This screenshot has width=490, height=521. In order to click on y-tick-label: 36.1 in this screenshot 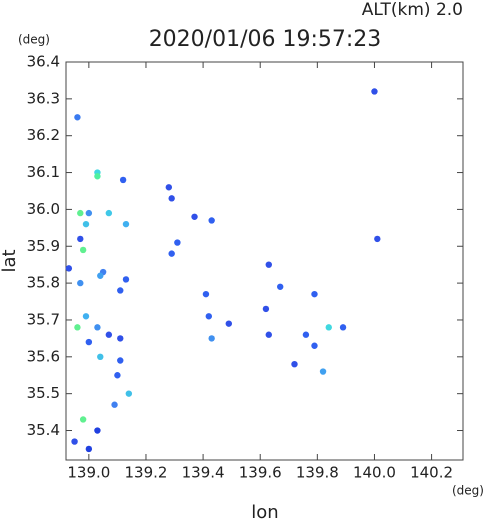, I will do `click(43, 172)`.